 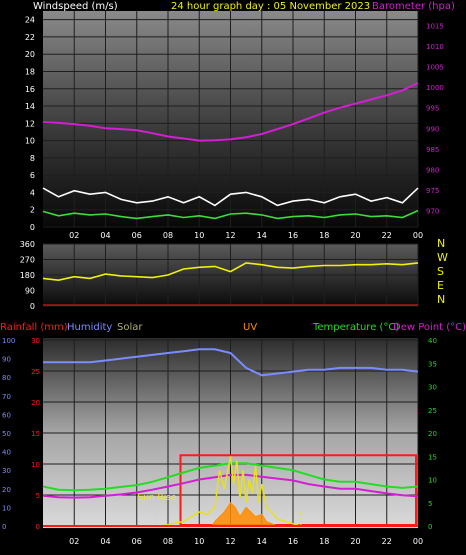 I want to click on x-tick-label: 08, so click(x=168, y=235).